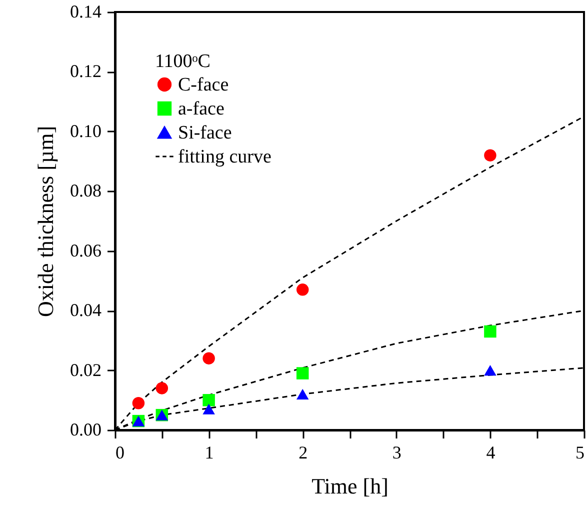 The image size is (586, 515). Describe the element at coordinates (86, 430) in the screenshot. I see `y-tick-label: 0.00` at that location.